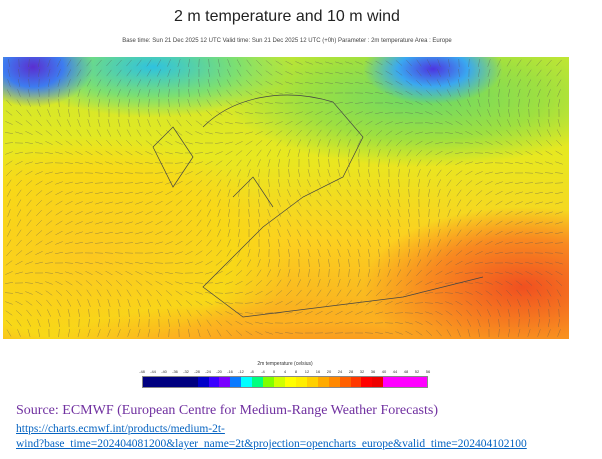 This screenshot has height=459, width=602. Describe the element at coordinates (274, 371) in the screenshot. I see `colorbar-tick-label: 0` at that location.